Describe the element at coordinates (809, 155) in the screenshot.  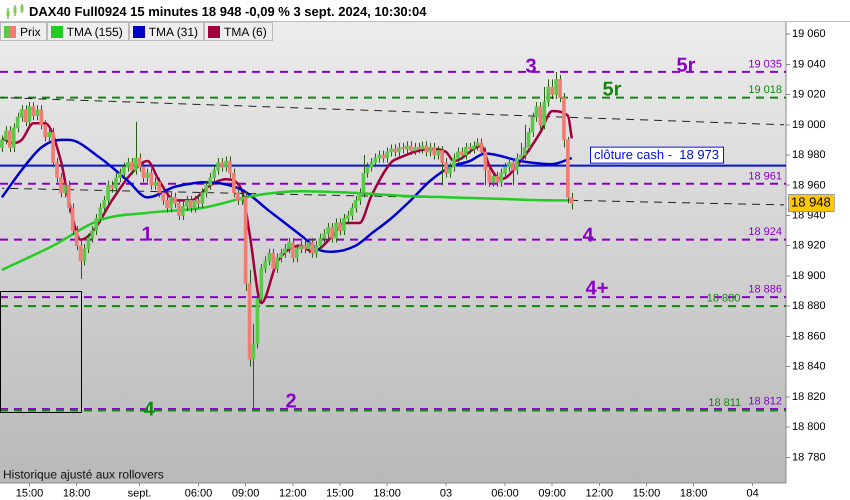
I see `y-tick-label: 18 980` at that location.